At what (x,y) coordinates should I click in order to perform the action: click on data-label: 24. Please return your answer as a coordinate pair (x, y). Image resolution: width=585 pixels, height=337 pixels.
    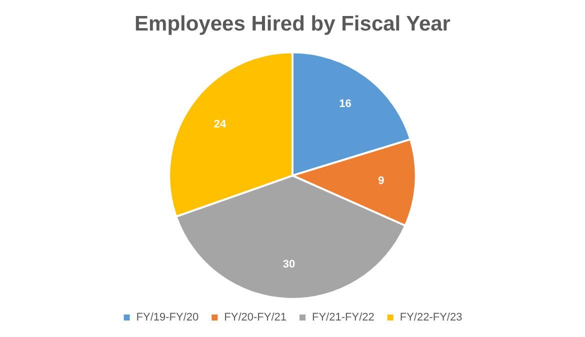
    Looking at the image, I should click on (220, 124).